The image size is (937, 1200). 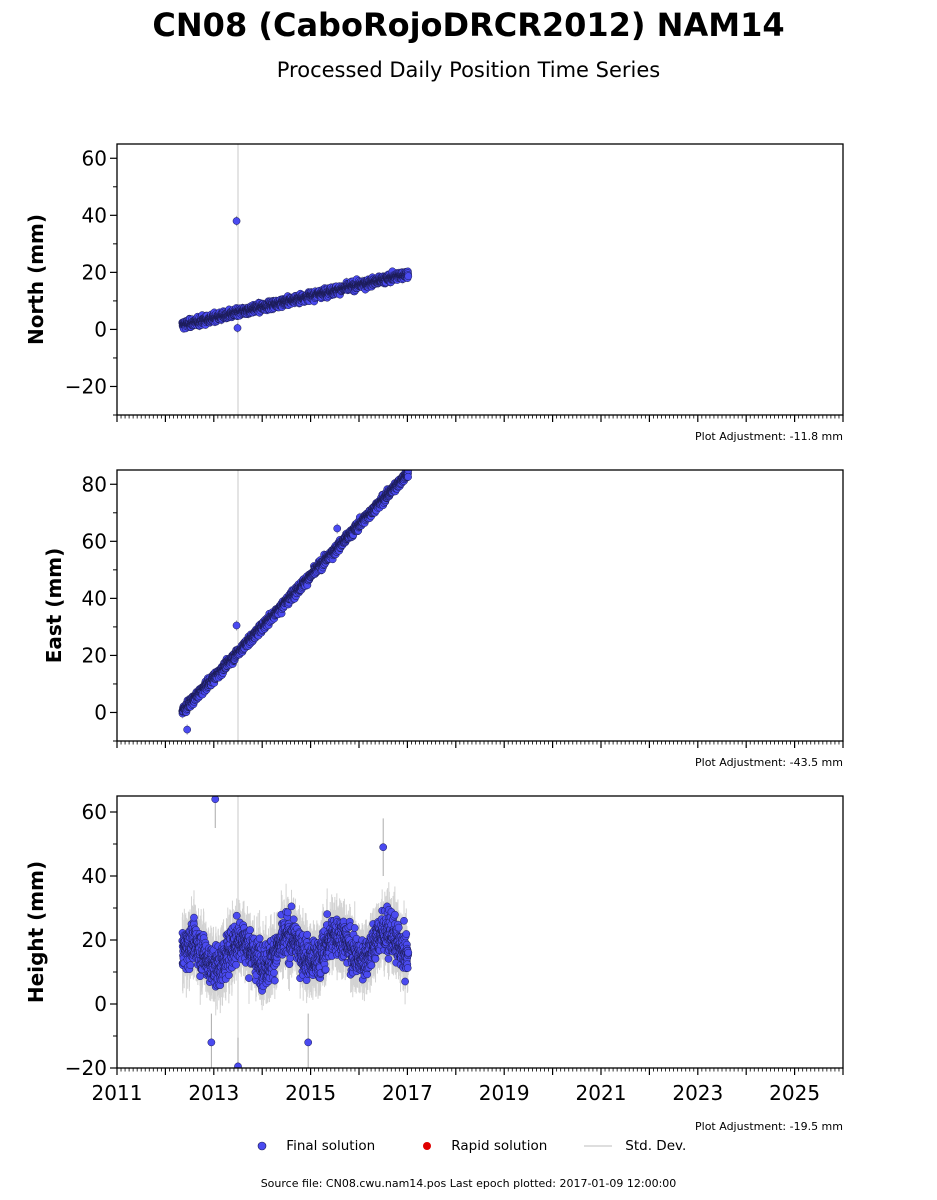 I want to click on chart-title: CN08 (CaboRojoDRCR2012) NAM14, so click(x=468, y=25).